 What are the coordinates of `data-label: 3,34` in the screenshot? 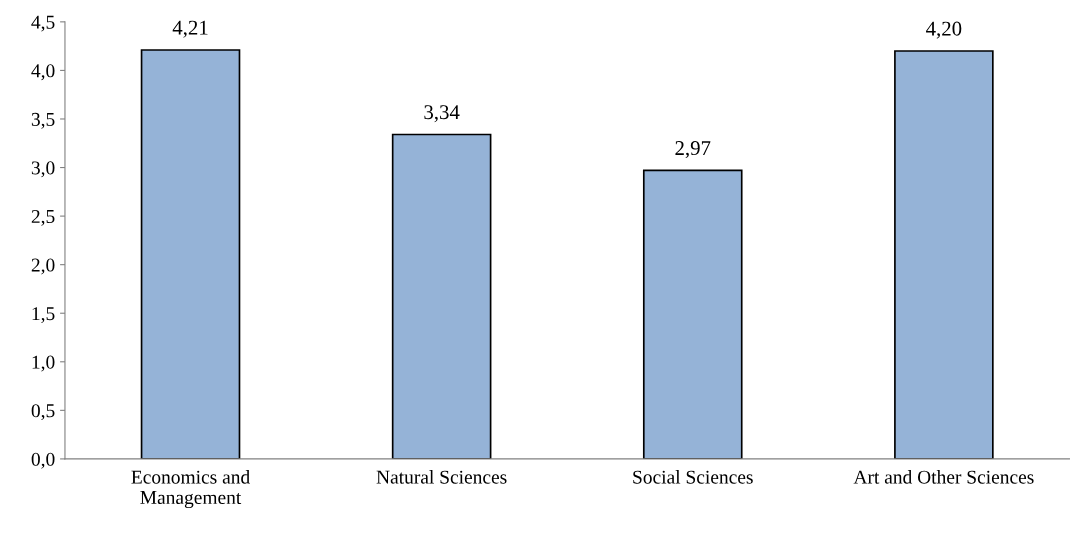 It's located at (442, 114).